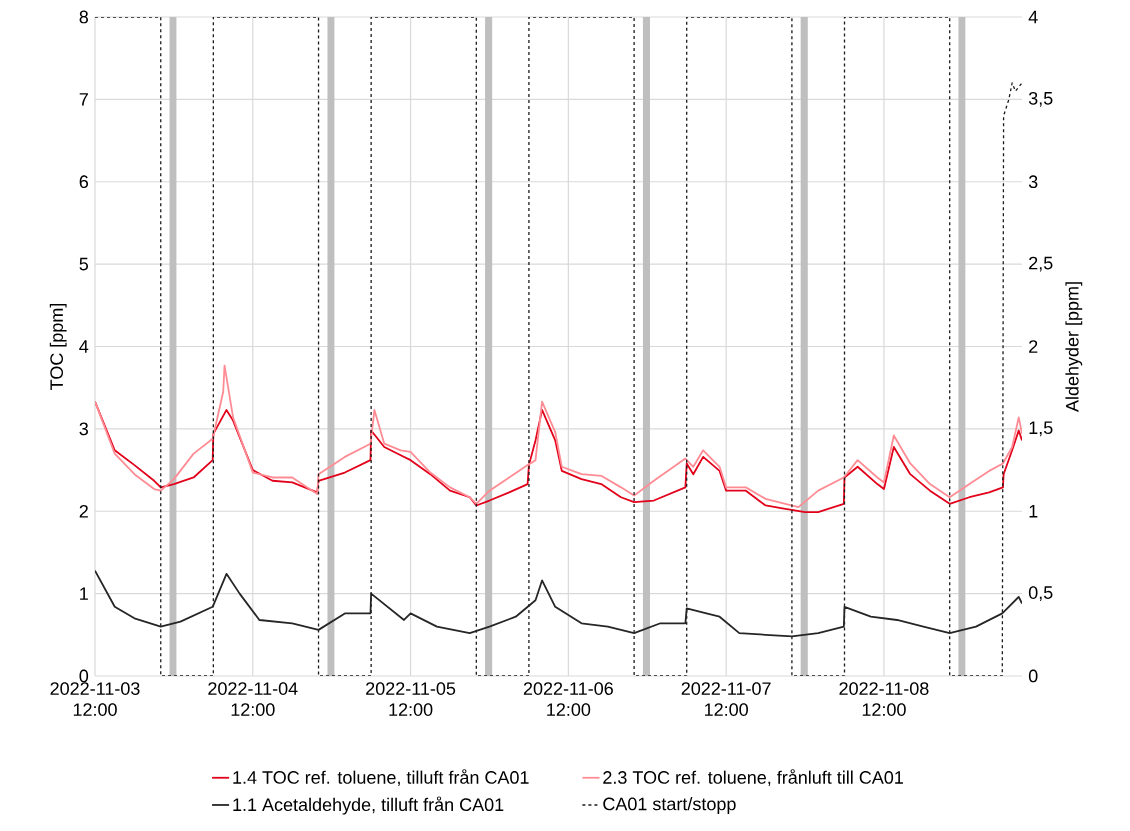  Describe the element at coordinates (568, 699) in the screenshot. I see `x-tick-label: 2022-11-06 12:00` at that location.